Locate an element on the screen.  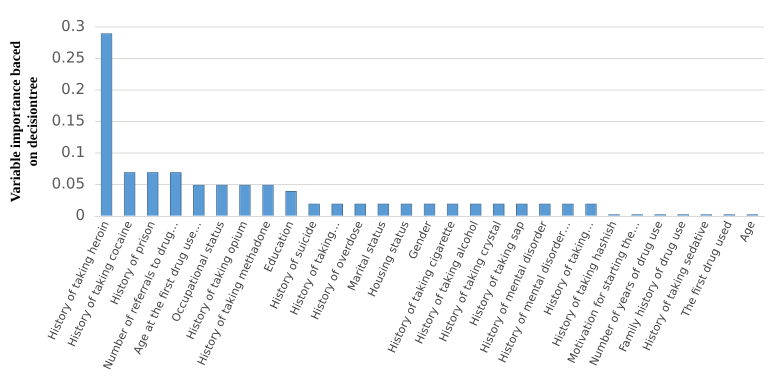
y-tick-label: 0.05 is located at coordinates (68, 183).